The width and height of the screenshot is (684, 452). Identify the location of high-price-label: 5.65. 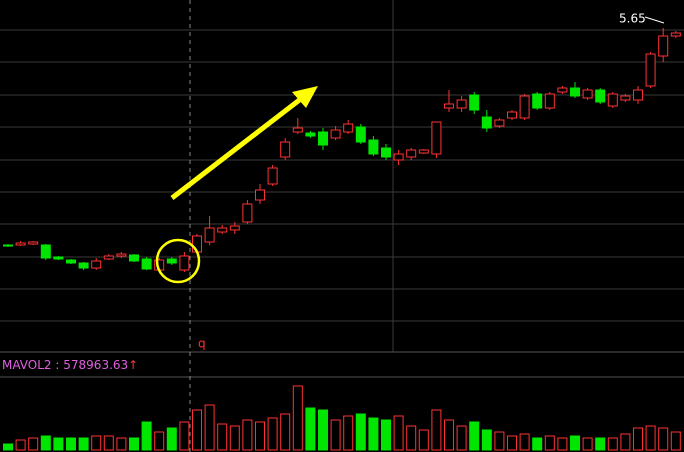
(632, 19).